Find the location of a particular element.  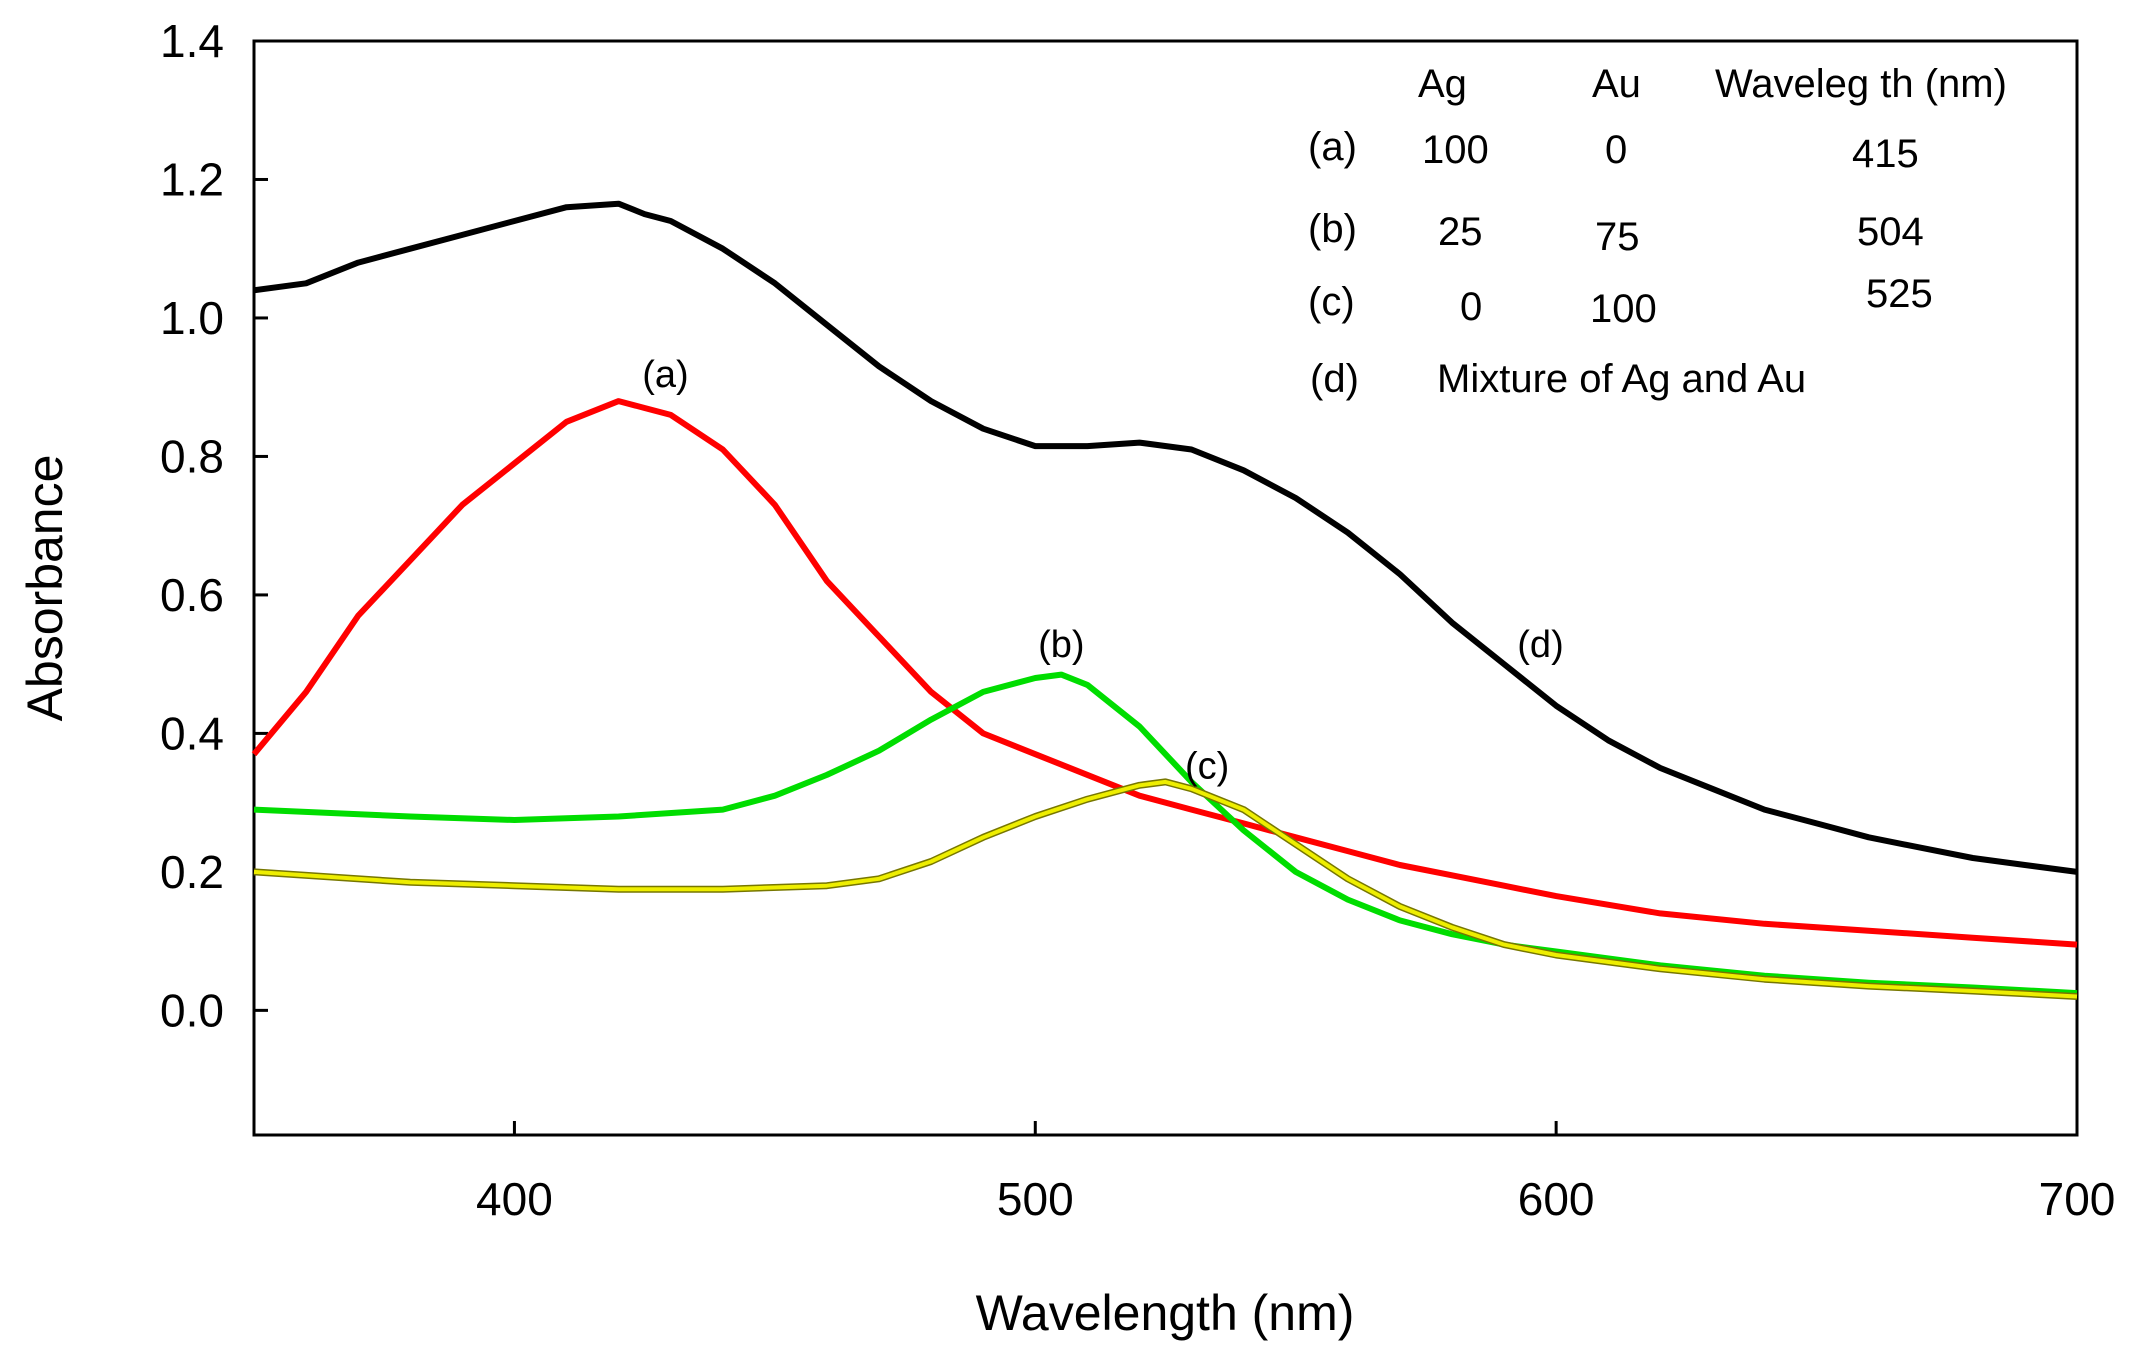

y-tick-label: 0.6 is located at coordinates (192, 595).